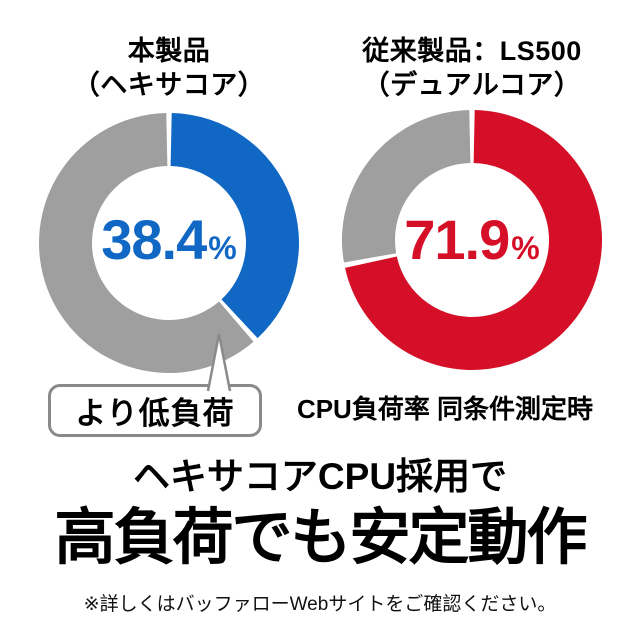  What do you see at coordinates (525, 248) in the screenshot?
I see `percent-sign-ls500: %` at bounding box center [525, 248].